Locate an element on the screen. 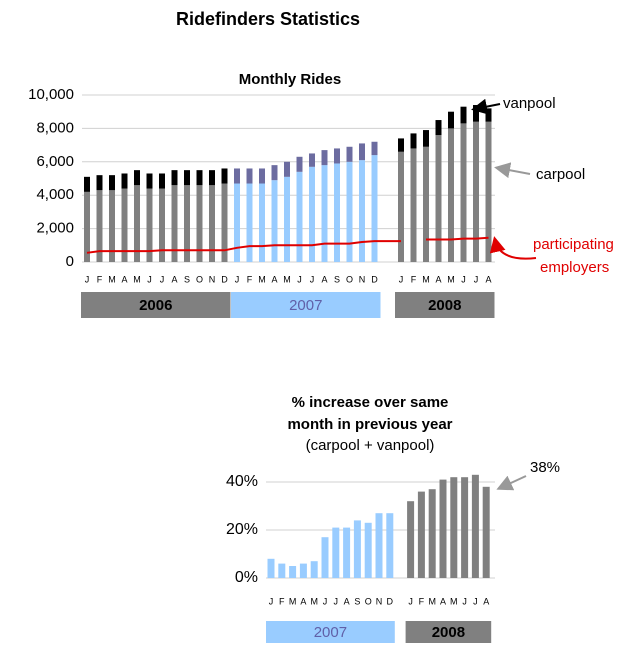 Image resolution: width=641 pixels, height=646 pixels. y-tick-label: 8,000 is located at coordinates (55, 127).